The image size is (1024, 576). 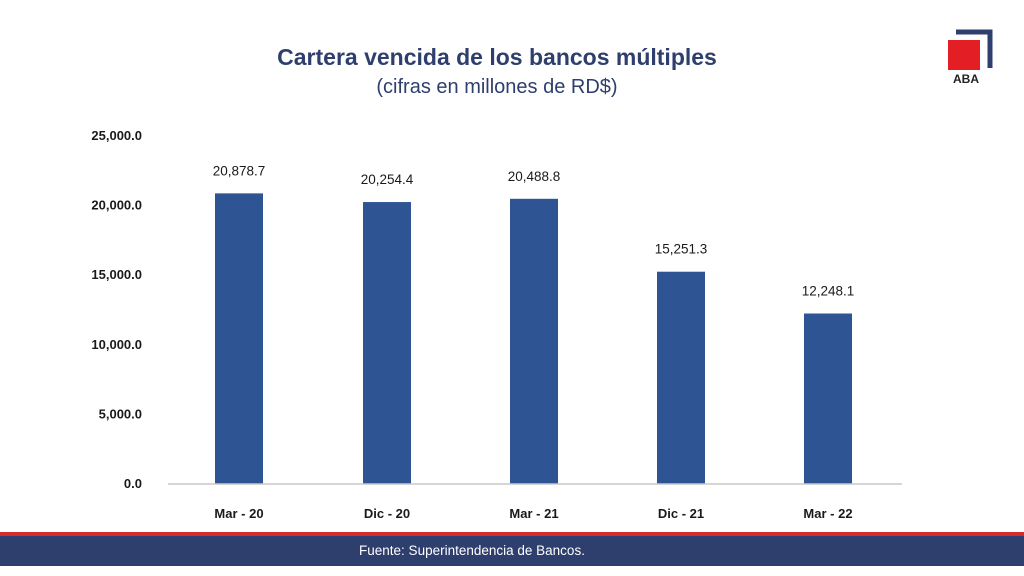 I want to click on y-tick-label: 15,000.0, so click(x=116, y=274).